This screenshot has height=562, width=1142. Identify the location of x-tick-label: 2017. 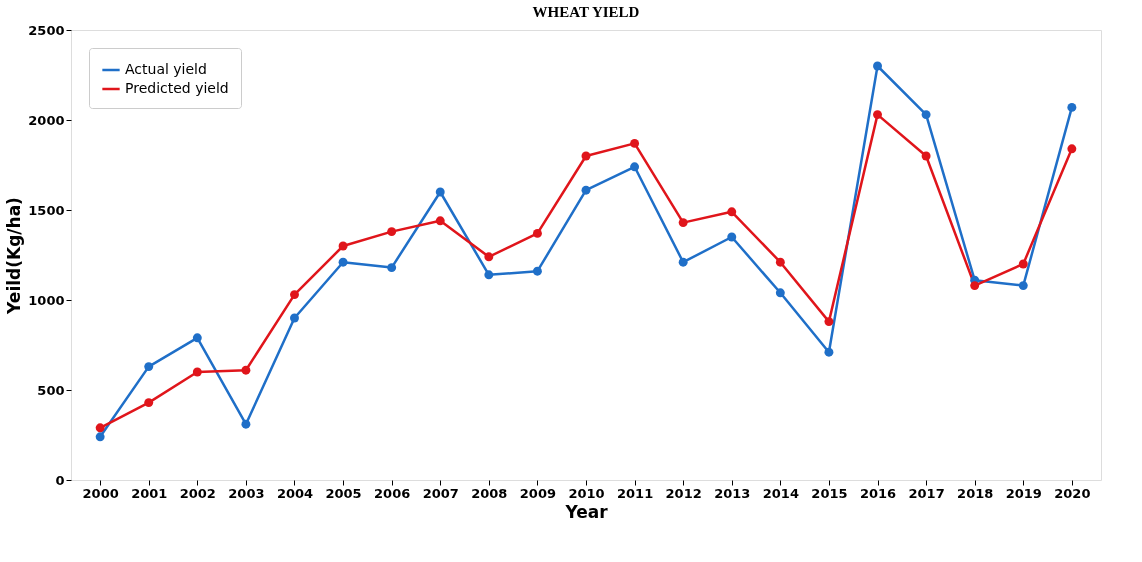
(926, 493).